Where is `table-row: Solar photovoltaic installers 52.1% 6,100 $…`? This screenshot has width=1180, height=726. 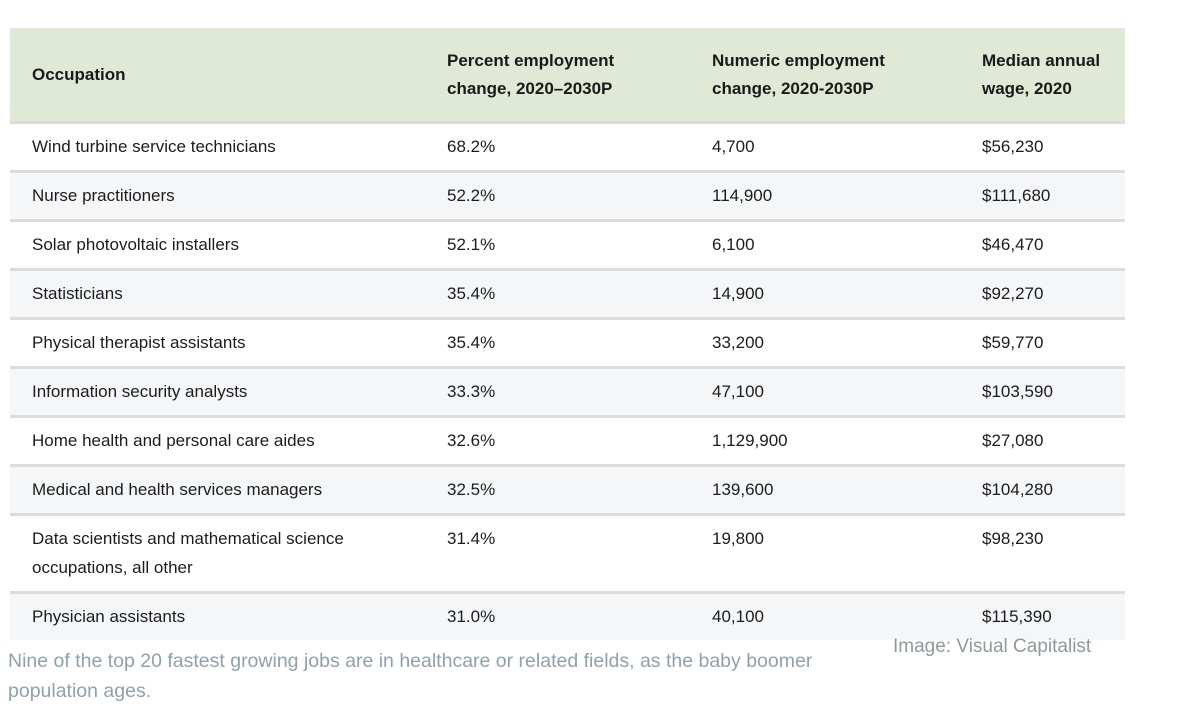 table-row: Solar photovoltaic installers 52.1% 6,100 $… is located at coordinates (567, 243).